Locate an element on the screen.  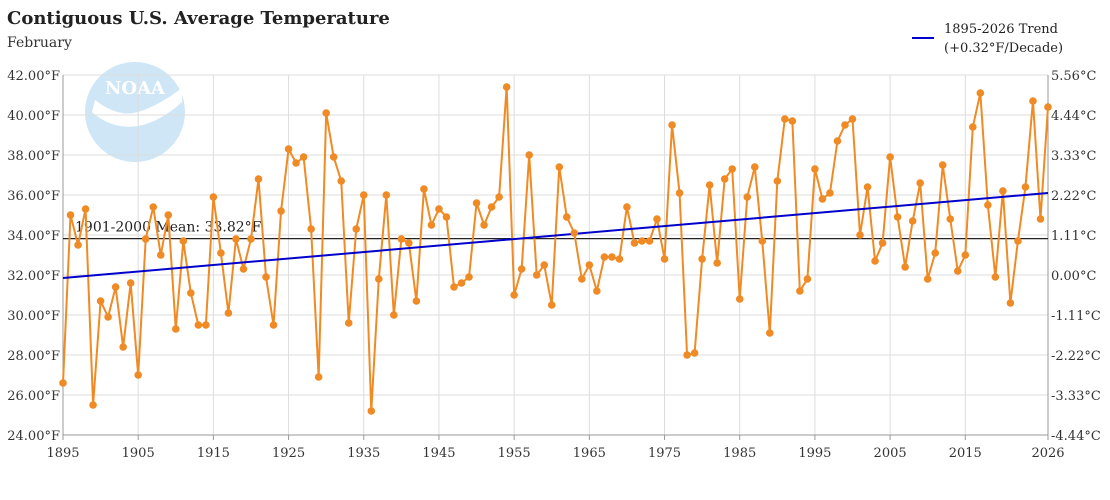
legend-trend-swatch is located at coordinates (923, 38).